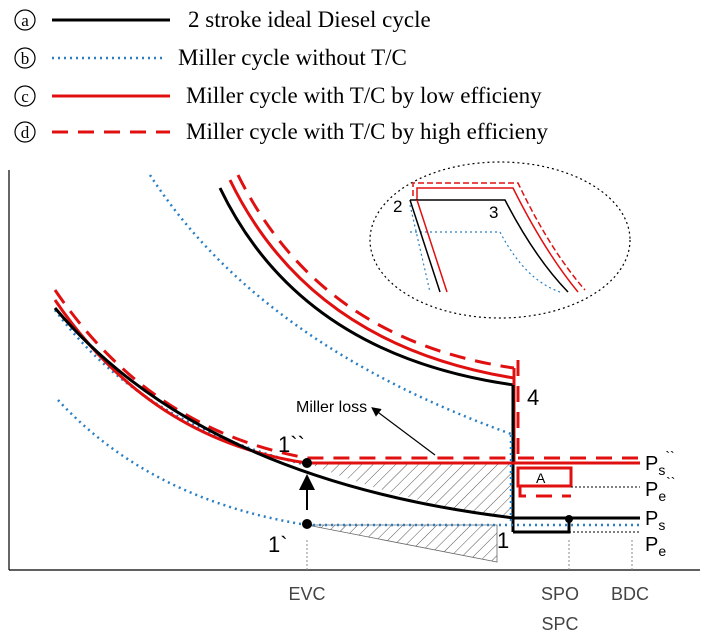 This screenshot has height=639, width=704. I want to click on x-label-bdc: BDC, so click(630, 594).